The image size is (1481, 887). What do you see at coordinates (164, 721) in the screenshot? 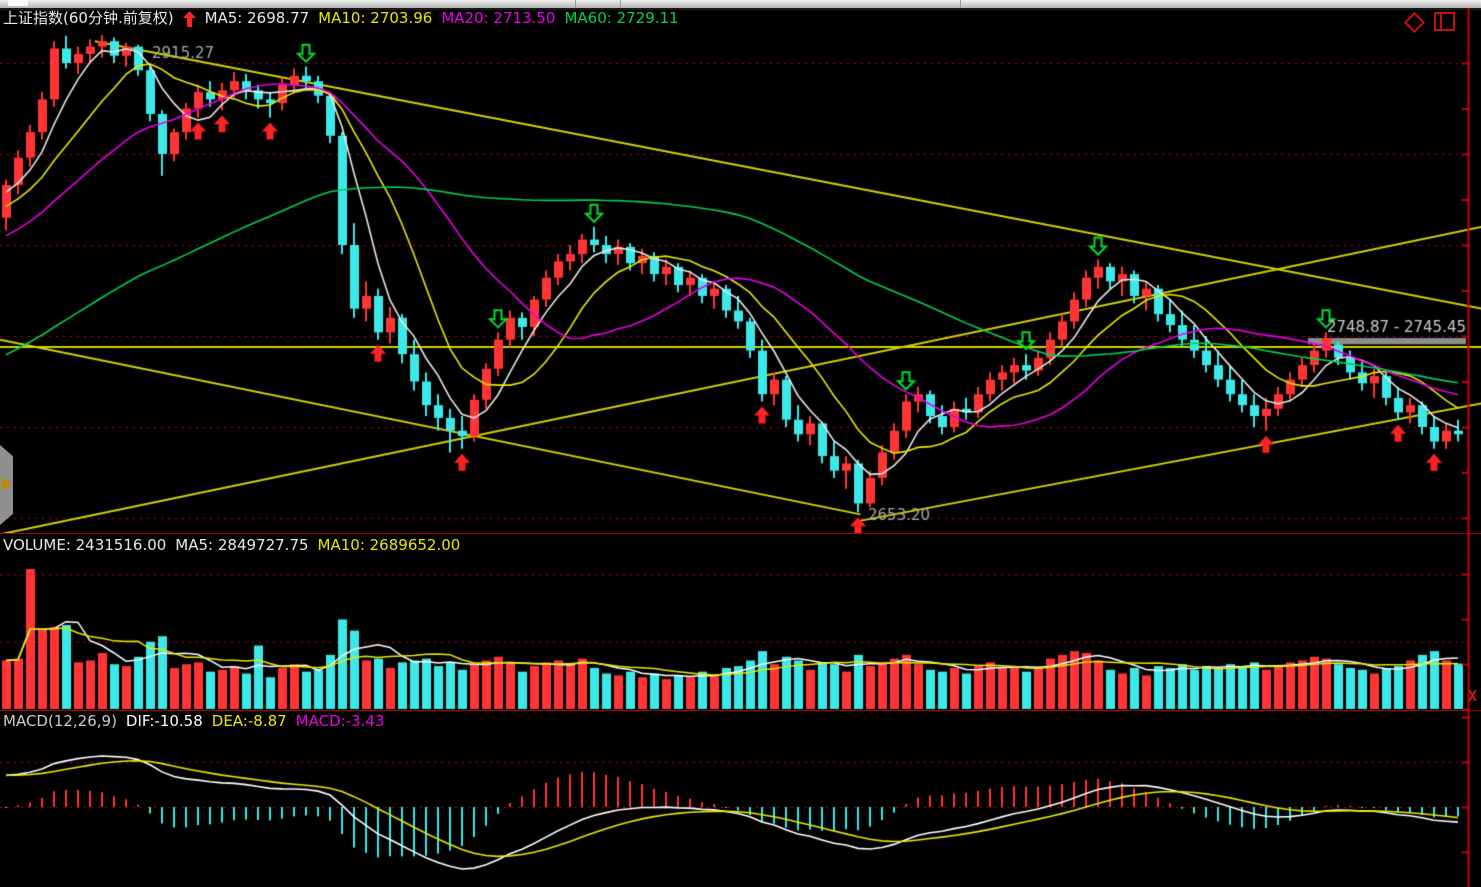
I see `dif-value: DIF:-10.58` at bounding box center [164, 721].